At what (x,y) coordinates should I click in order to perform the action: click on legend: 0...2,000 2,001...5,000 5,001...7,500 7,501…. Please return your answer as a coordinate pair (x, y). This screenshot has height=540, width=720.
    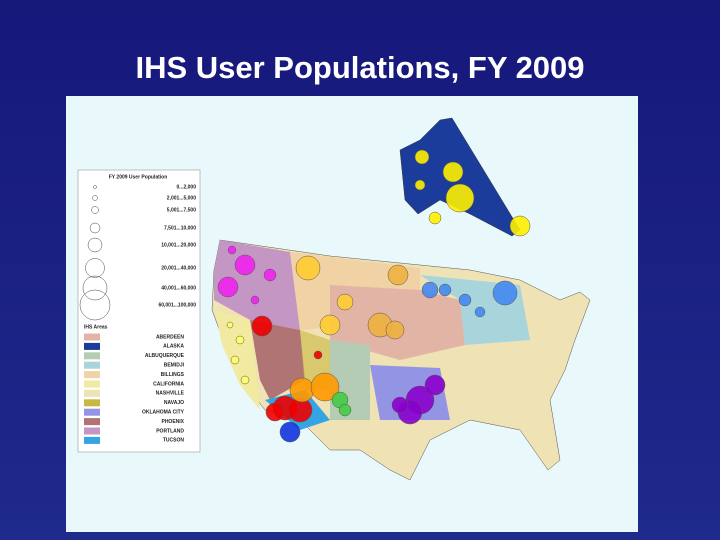
    Looking at the image, I should click on (138, 314).